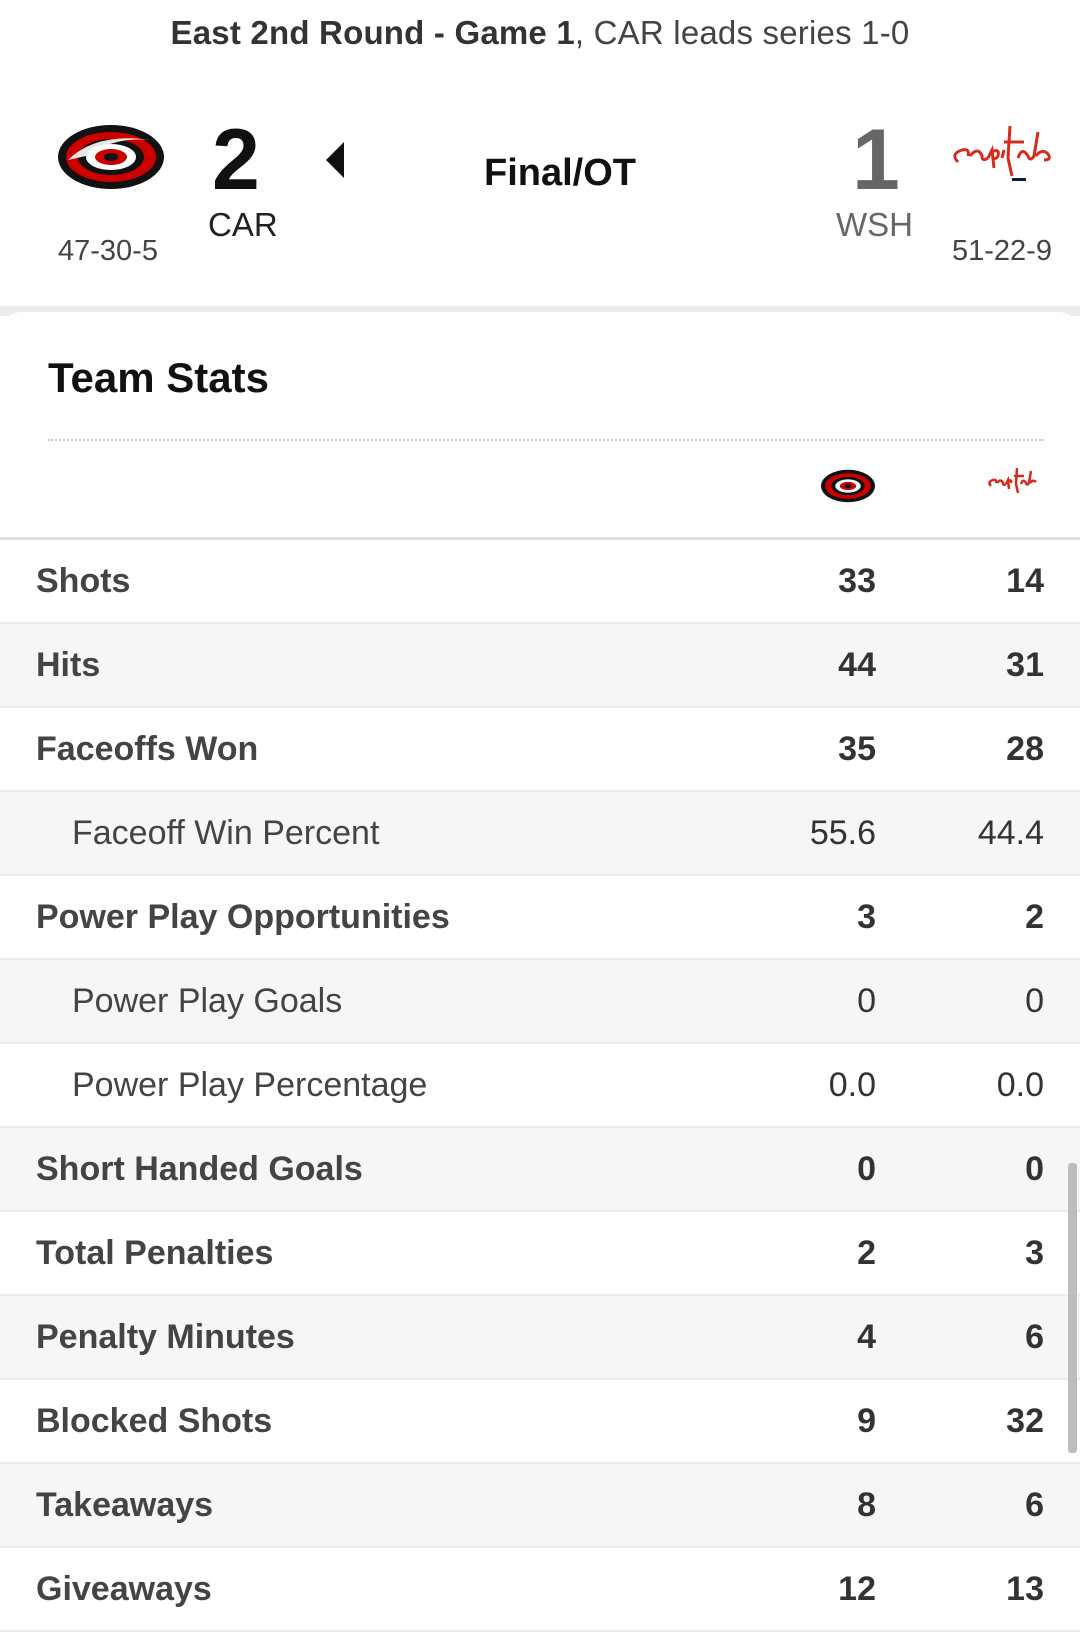 Image resolution: width=1080 pixels, height=1642 pixels. I want to click on stat-label: Blocked Shots, so click(154, 1421).